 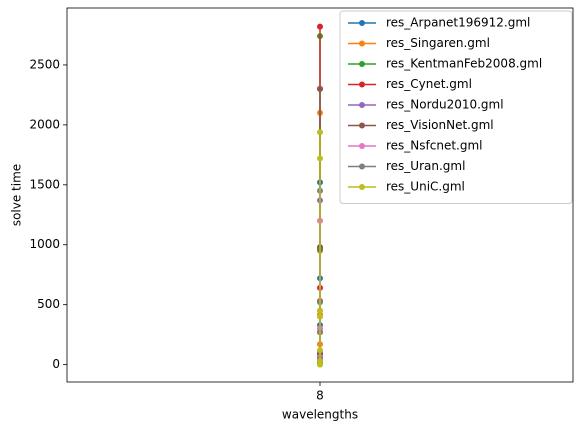 What do you see at coordinates (429, 84) in the screenshot?
I see `legend-label: res_Cynet.gml` at bounding box center [429, 84].